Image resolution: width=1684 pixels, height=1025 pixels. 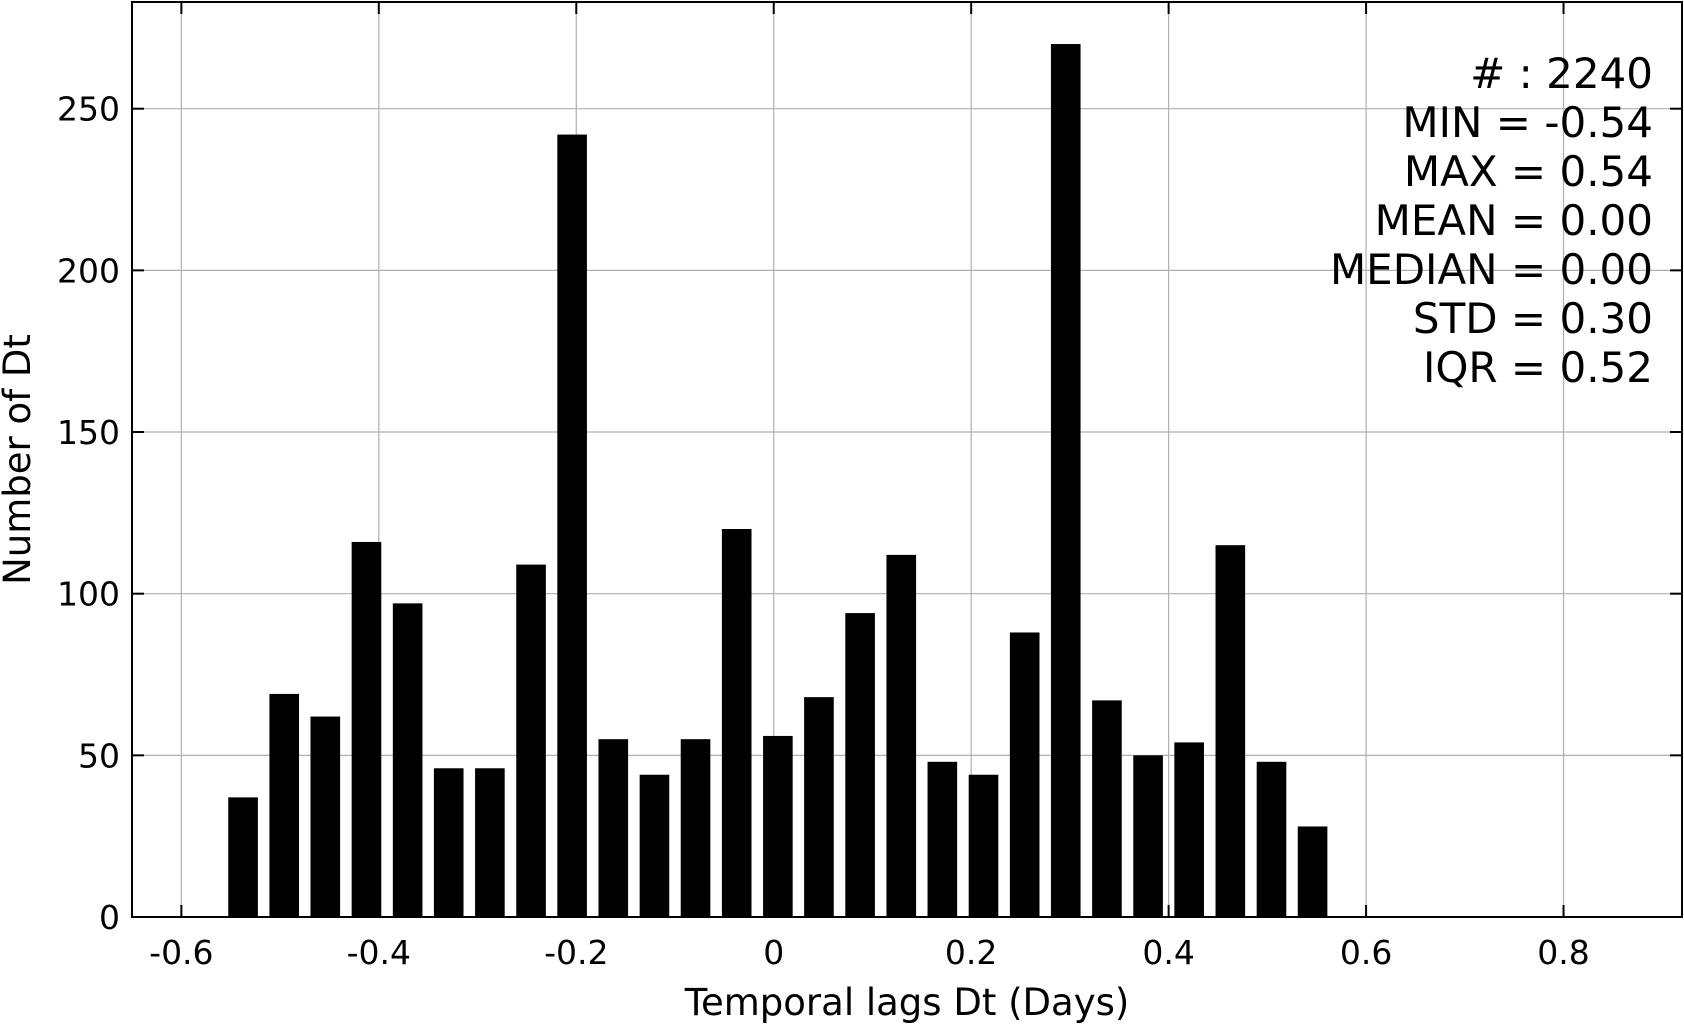 I want to click on y-tick-label: 100, so click(x=88, y=594).